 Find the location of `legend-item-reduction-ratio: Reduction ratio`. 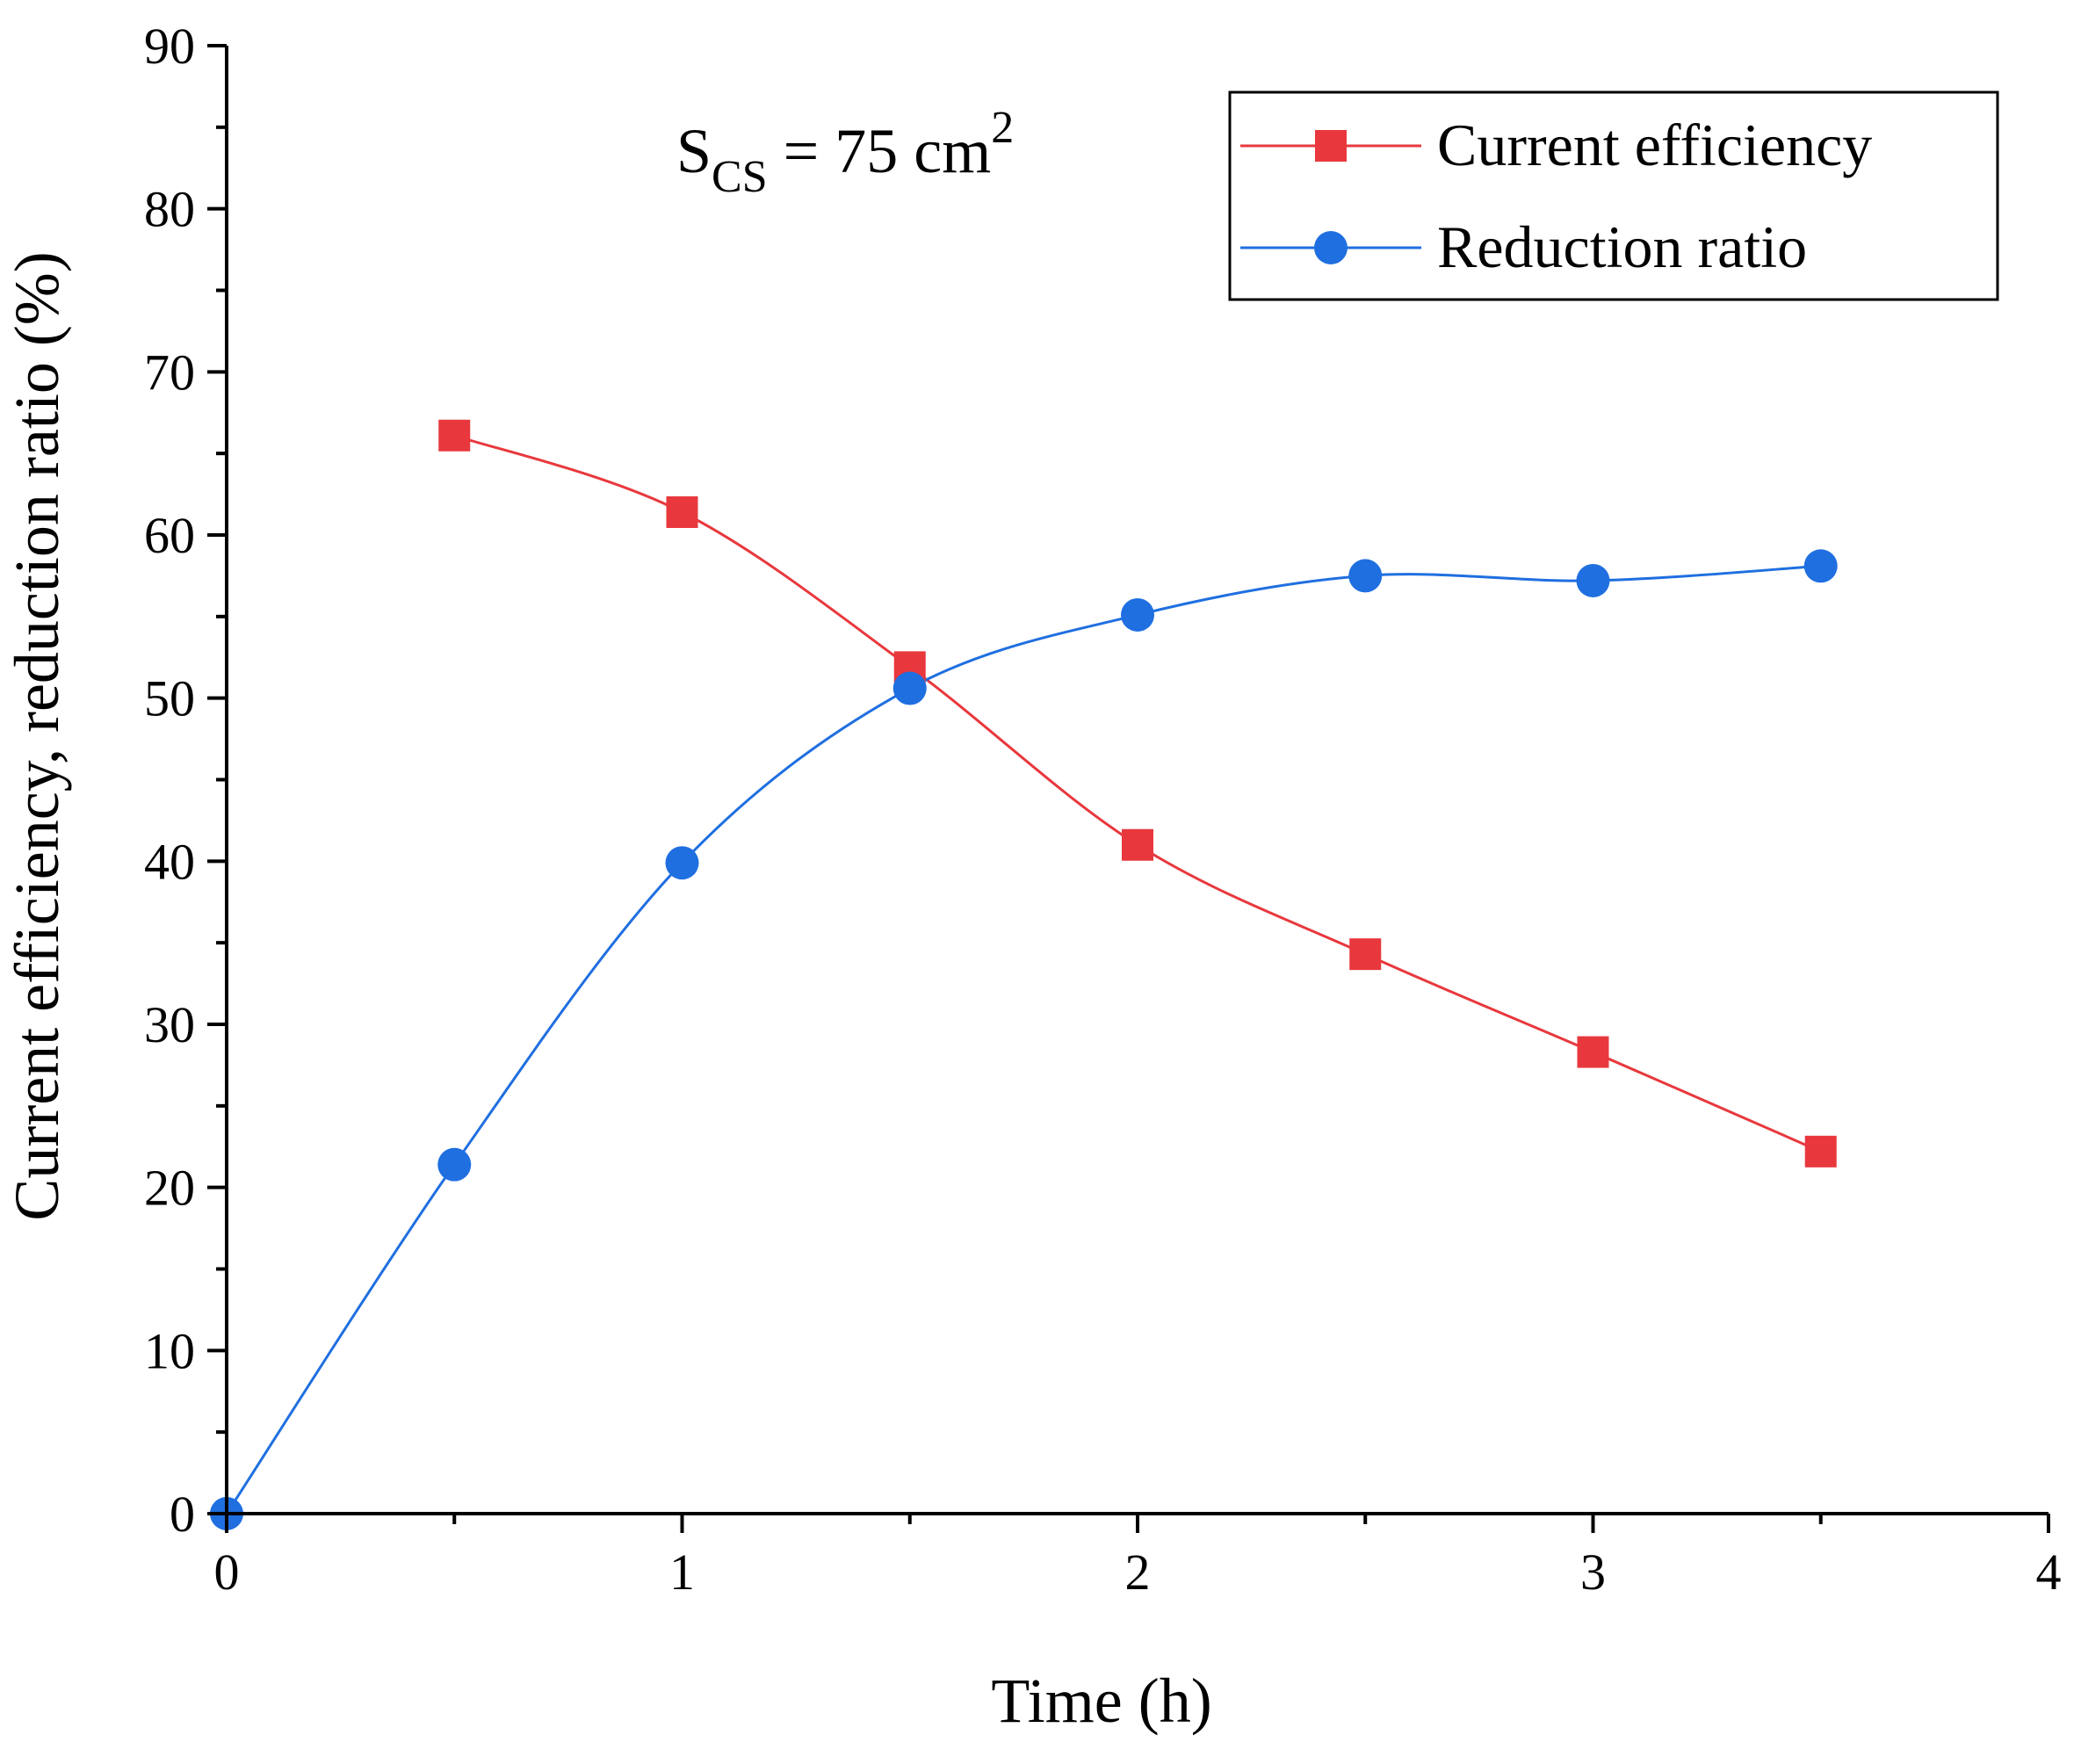

legend-item-reduction-ratio: Reduction ratio is located at coordinates (1523, 247).